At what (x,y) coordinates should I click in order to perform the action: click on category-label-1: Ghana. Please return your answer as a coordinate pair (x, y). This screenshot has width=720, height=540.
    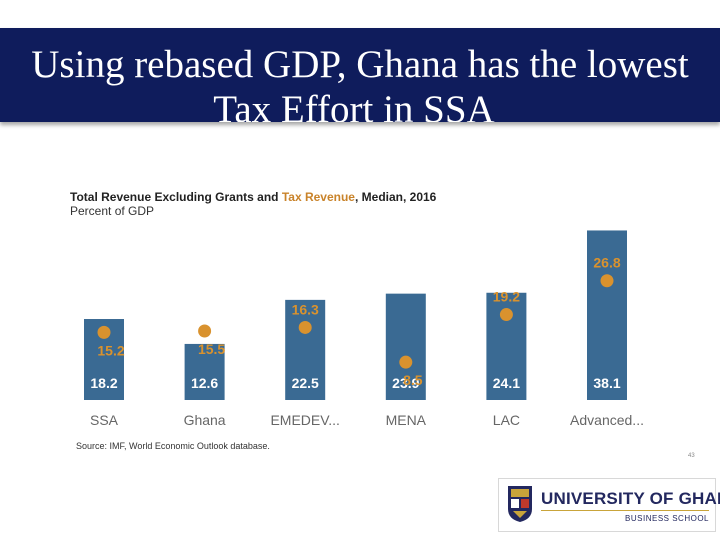
    Looking at the image, I should click on (205, 420).